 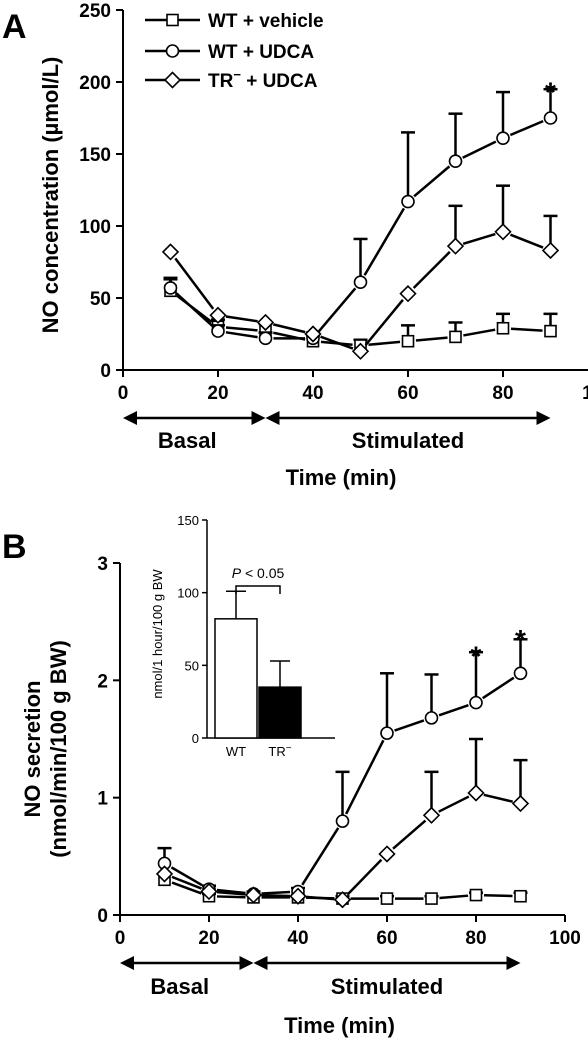 I want to click on x-tick-label: 100, so click(x=565, y=938).